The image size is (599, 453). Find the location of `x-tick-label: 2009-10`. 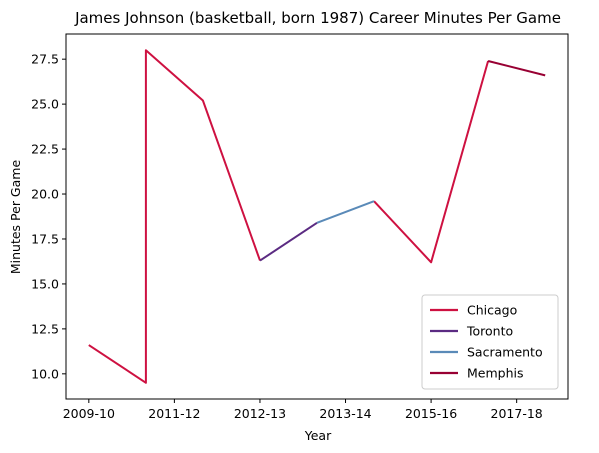

x-tick-label: 2009-10 is located at coordinates (89, 413).